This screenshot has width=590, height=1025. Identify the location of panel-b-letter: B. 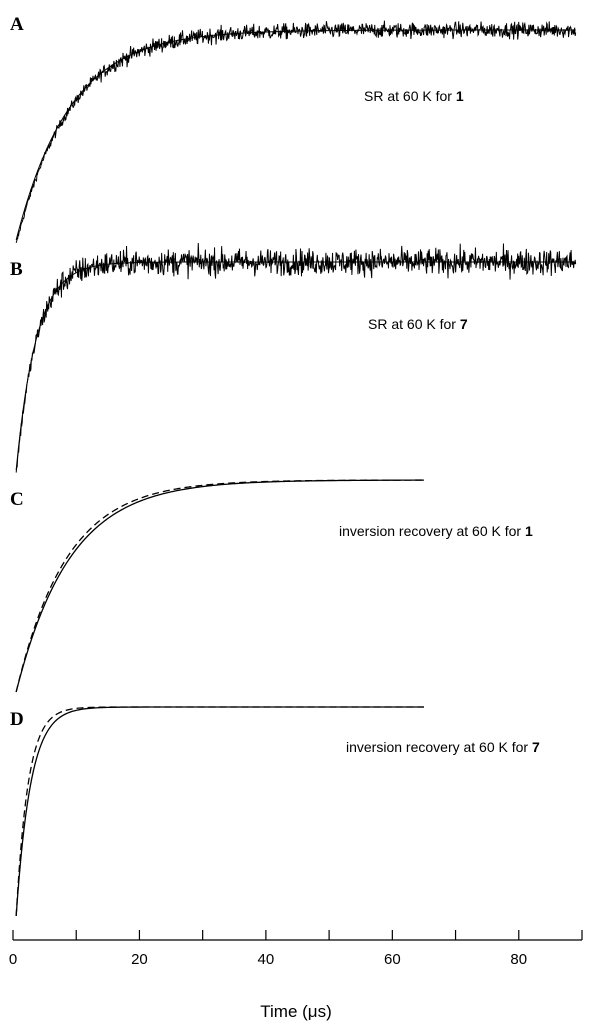
(16, 269).